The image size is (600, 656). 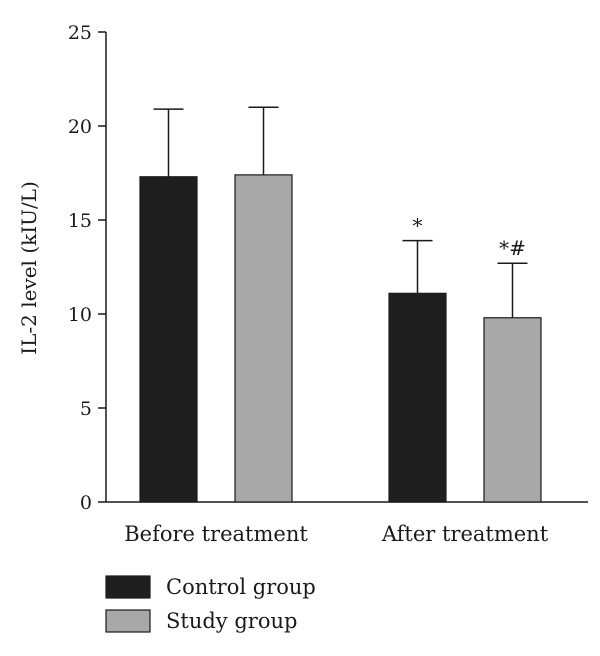 I want to click on bar-control-before, so click(x=168, y=339).